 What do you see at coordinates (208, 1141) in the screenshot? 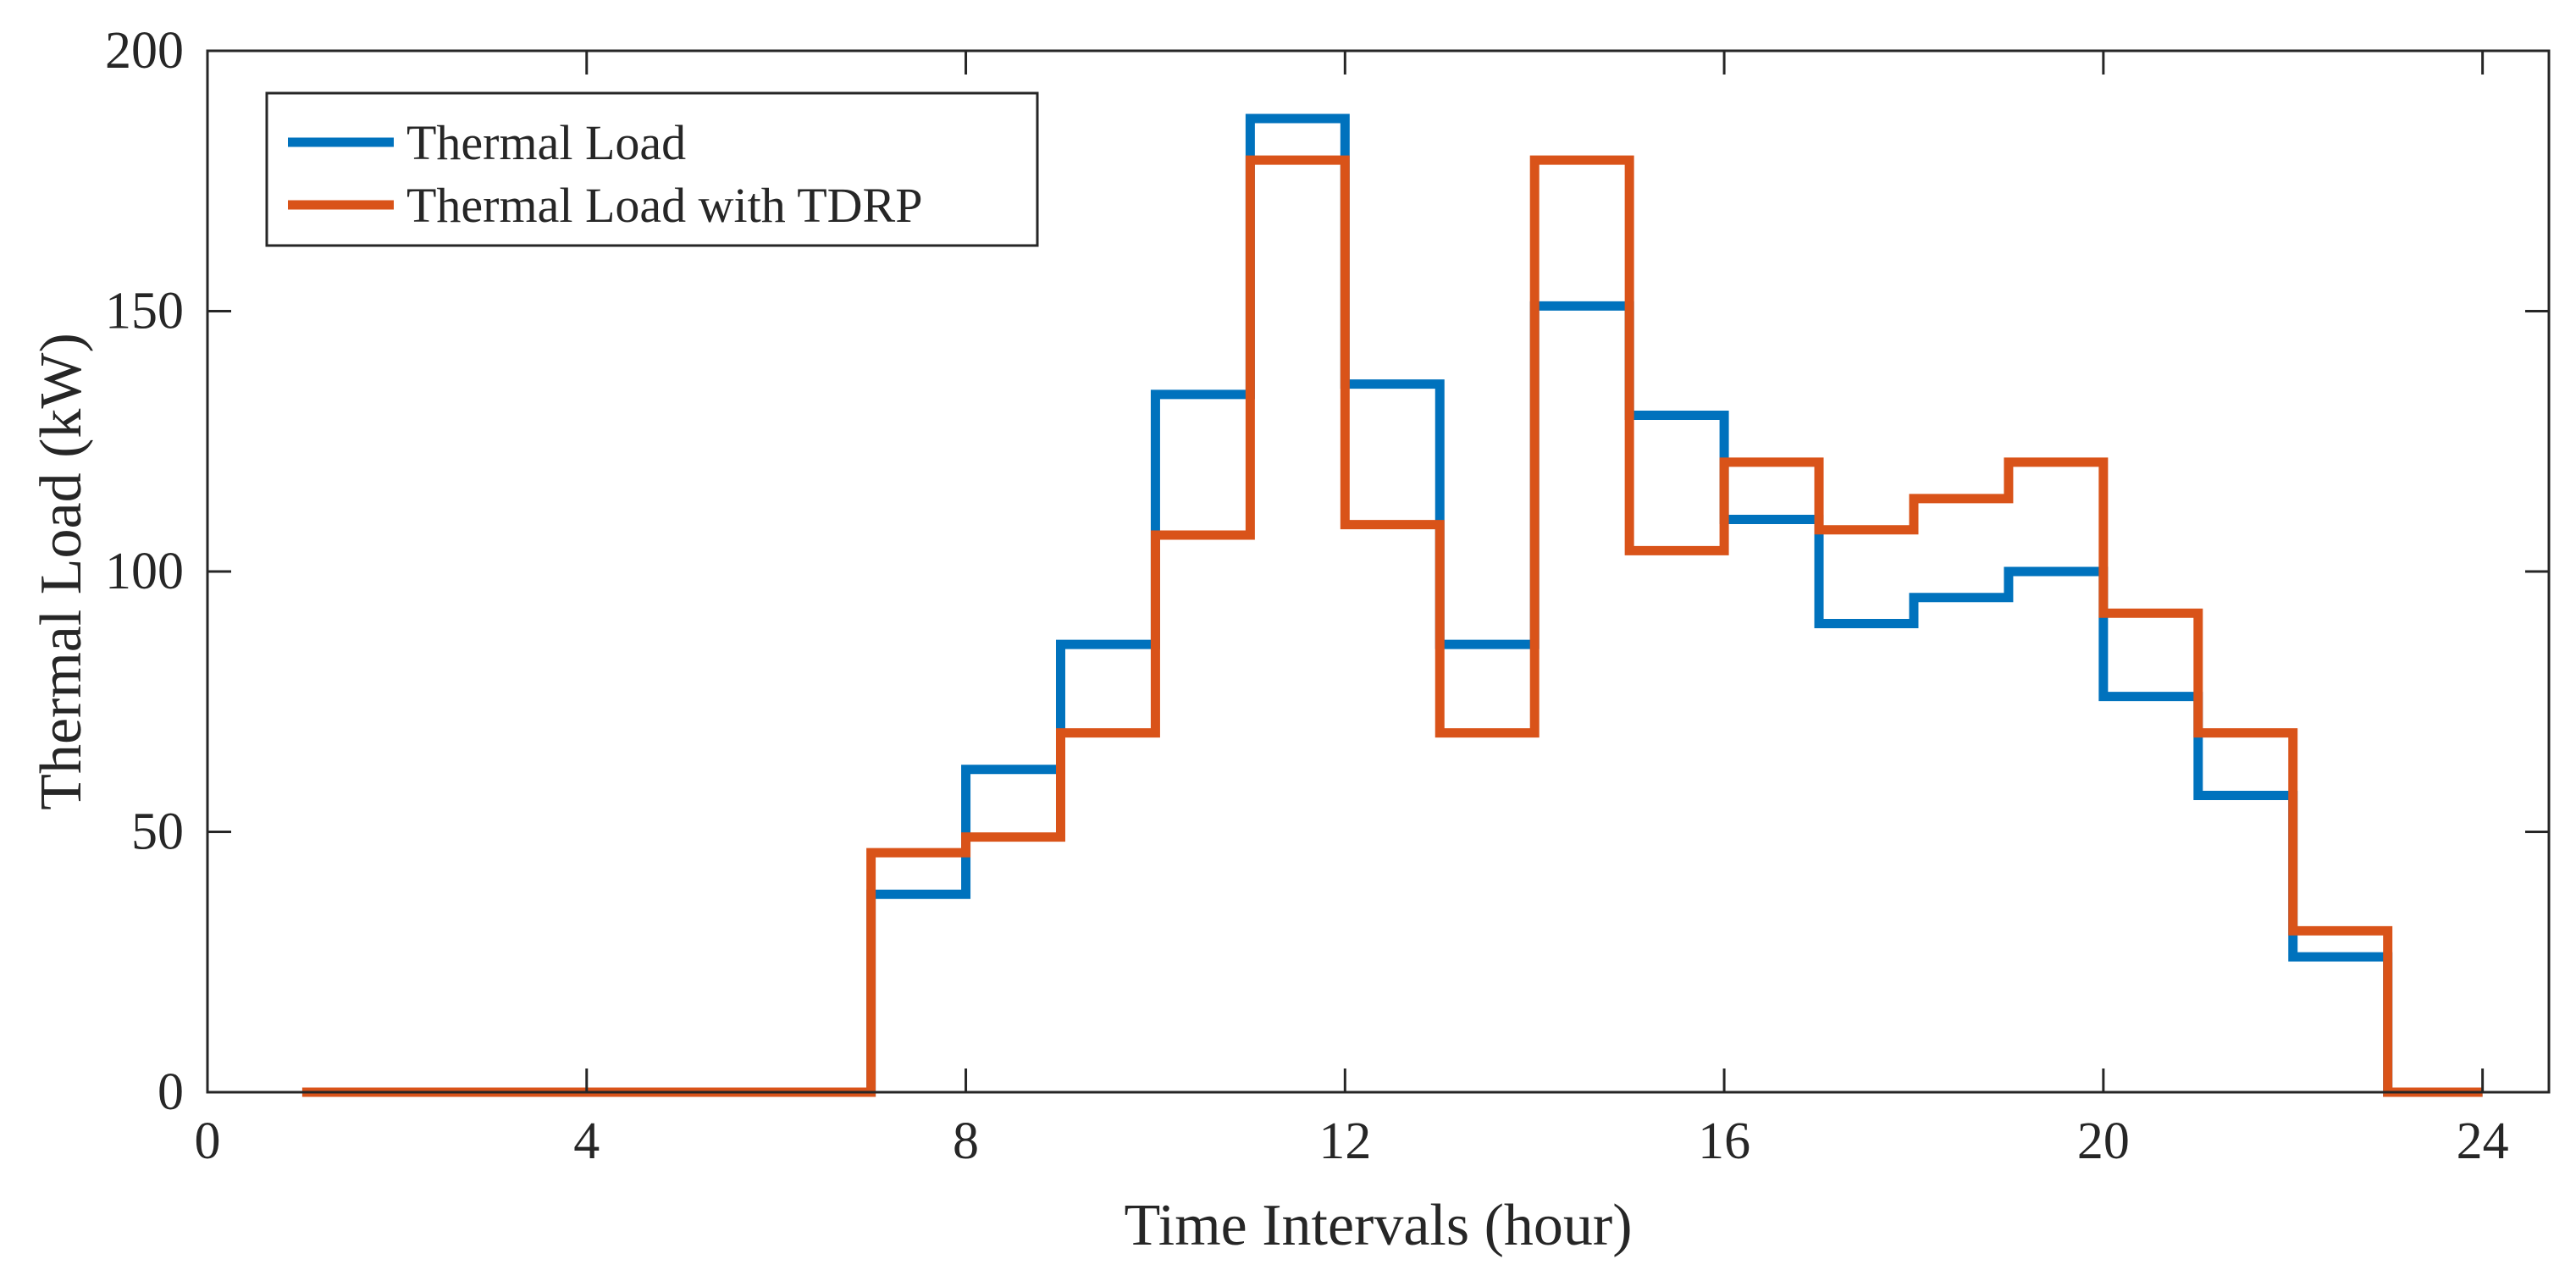
I see `x-tick-label: 0` at bounding box center [208, 1141].